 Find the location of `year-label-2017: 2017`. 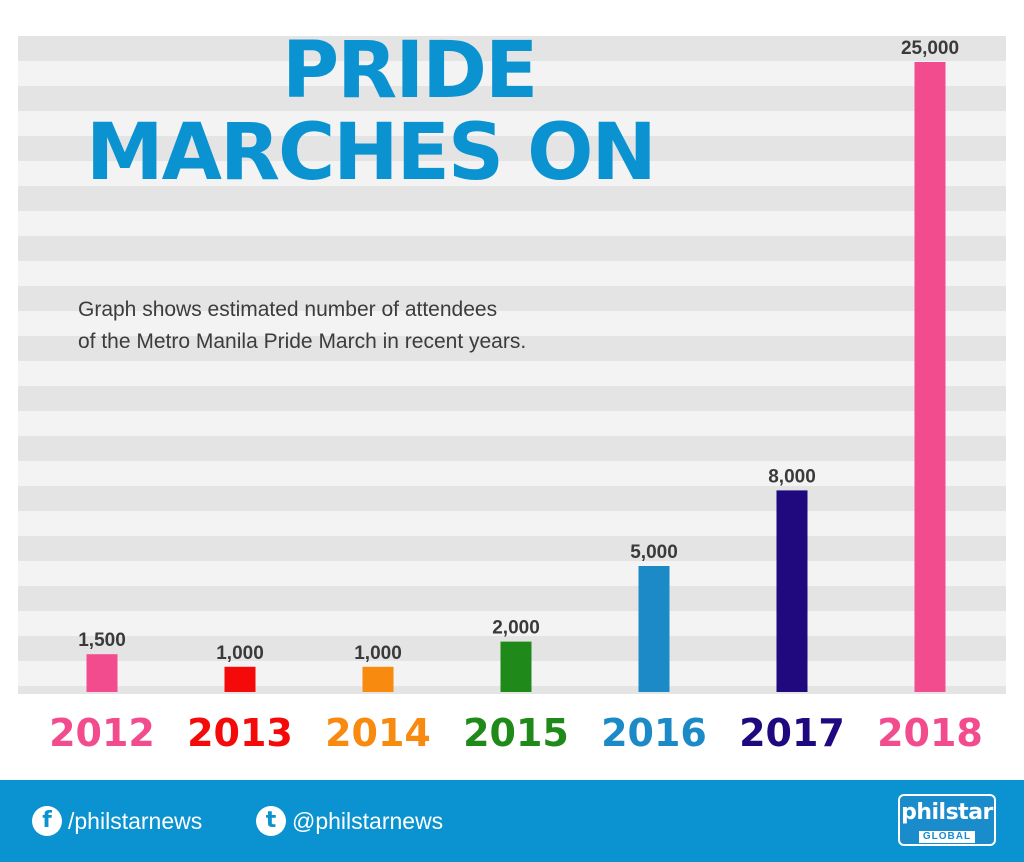

year-label-2017: 2017 is located at coordinates (792, 733).